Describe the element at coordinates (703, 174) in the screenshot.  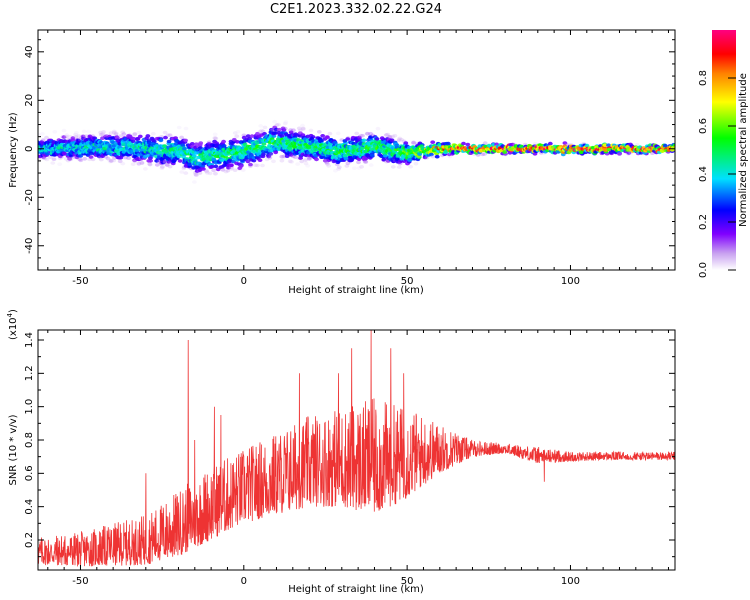
I see `colorbar-tick-label: 0.4` at that location.